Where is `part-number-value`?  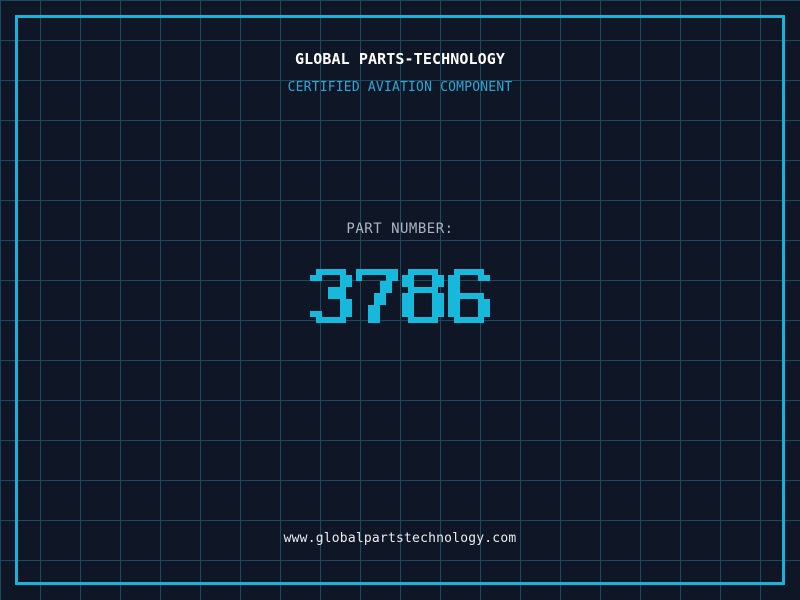
part-number-value is located at coordinates (400, 296).